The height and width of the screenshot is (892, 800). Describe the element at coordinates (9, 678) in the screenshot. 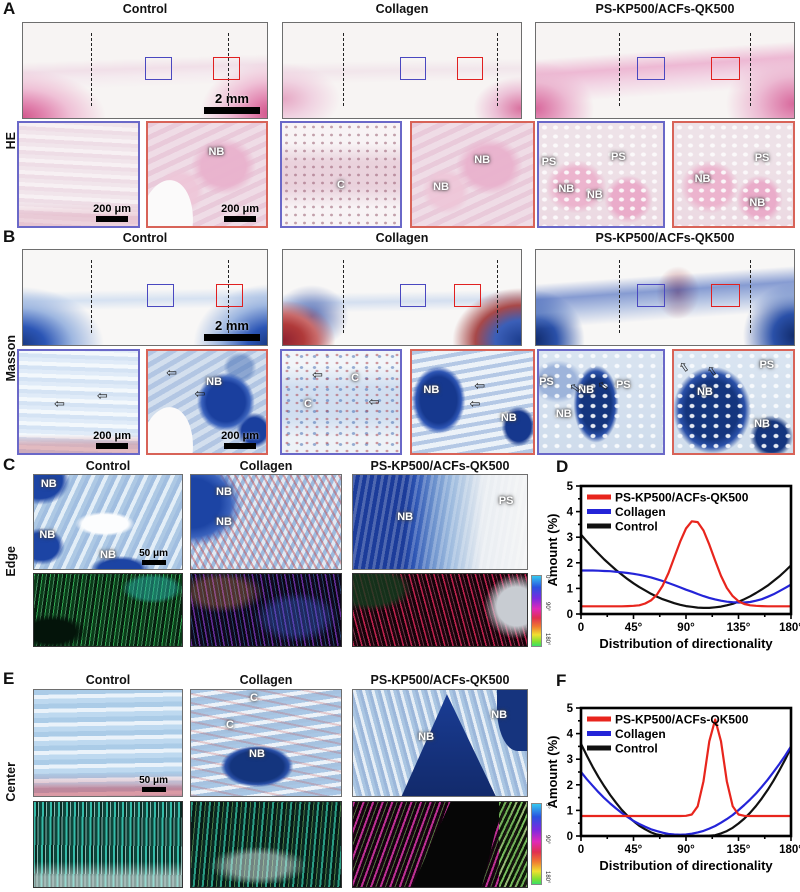

I see `panel-letter-E: E` at that location.